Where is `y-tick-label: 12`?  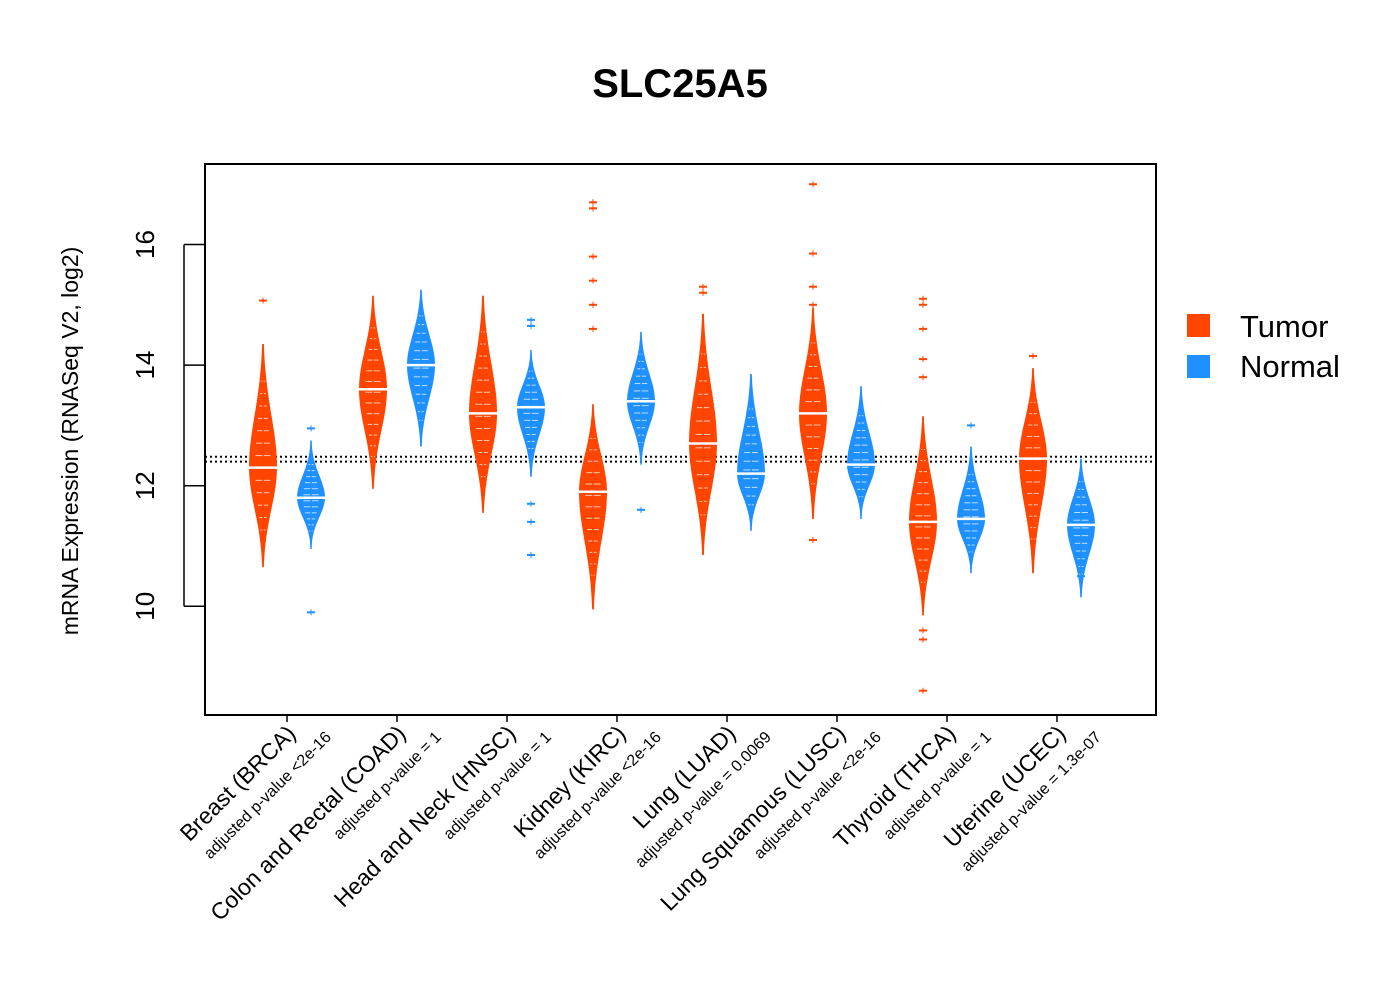
y-tick-label: 12 is located at coordinates (145, 485).